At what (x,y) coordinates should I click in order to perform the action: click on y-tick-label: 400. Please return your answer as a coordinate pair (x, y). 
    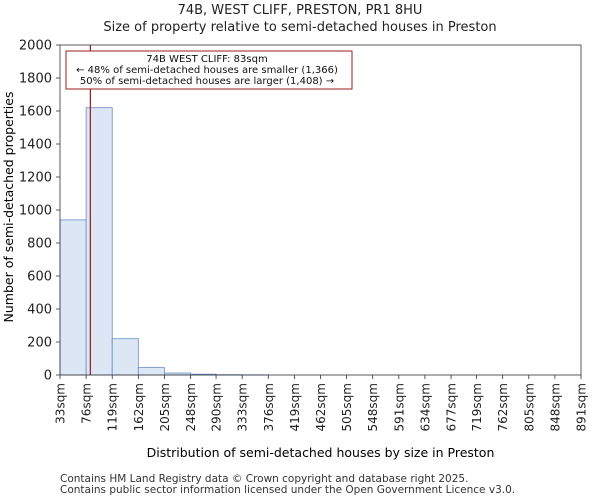
    Looking at the image, I should click on (39, 310).